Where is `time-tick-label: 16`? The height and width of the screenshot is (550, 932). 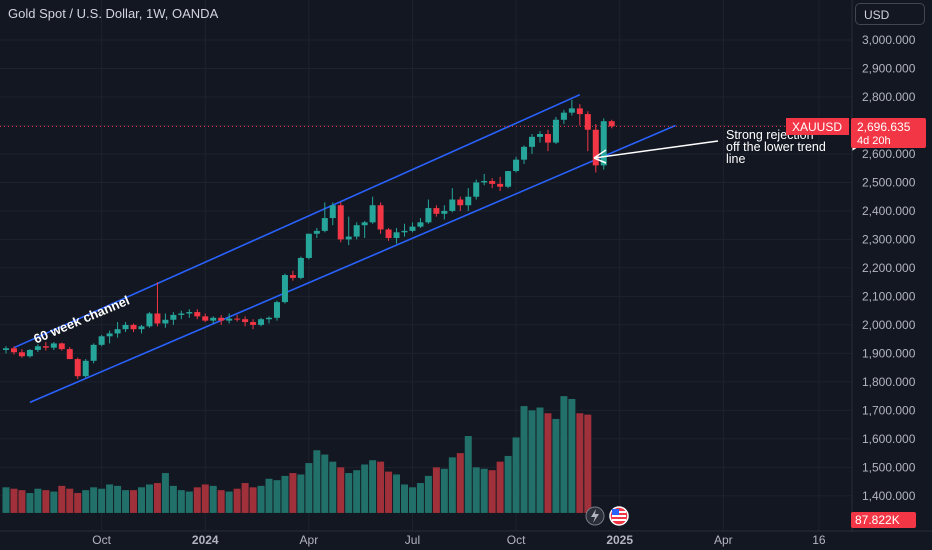 time-tick-label: 16 is located at coordinates (819, 540).